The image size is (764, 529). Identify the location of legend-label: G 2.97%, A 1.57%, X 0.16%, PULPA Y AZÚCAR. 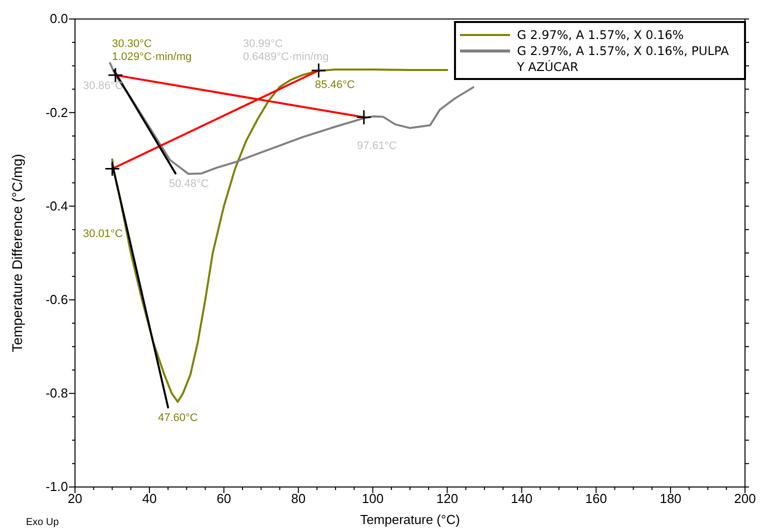
(623, 59).